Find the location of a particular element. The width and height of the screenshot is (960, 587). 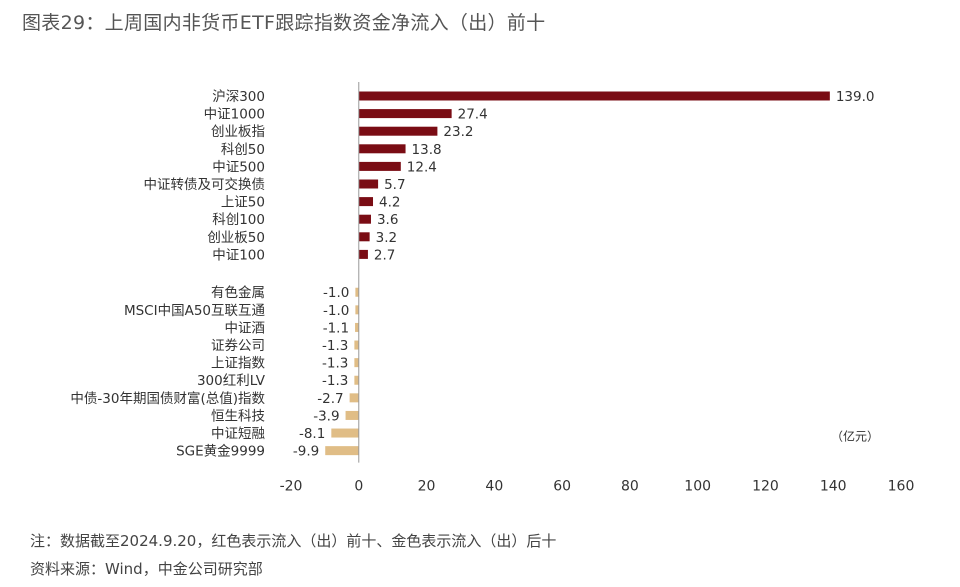

category-label: MSCI中国A50互联互通 is located at coordinates (195, 311).